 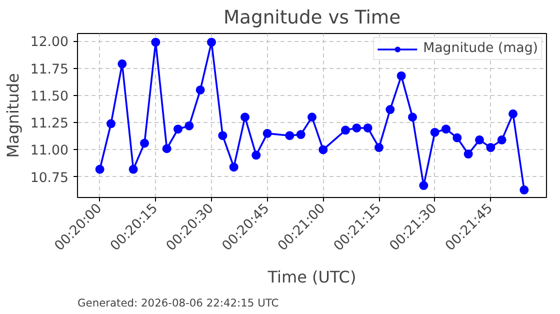 What do you see at coordinates (312, 18) in the screenshot?
I see `chart-title: Magnitude vs Time` at bounding box center [312, 18].